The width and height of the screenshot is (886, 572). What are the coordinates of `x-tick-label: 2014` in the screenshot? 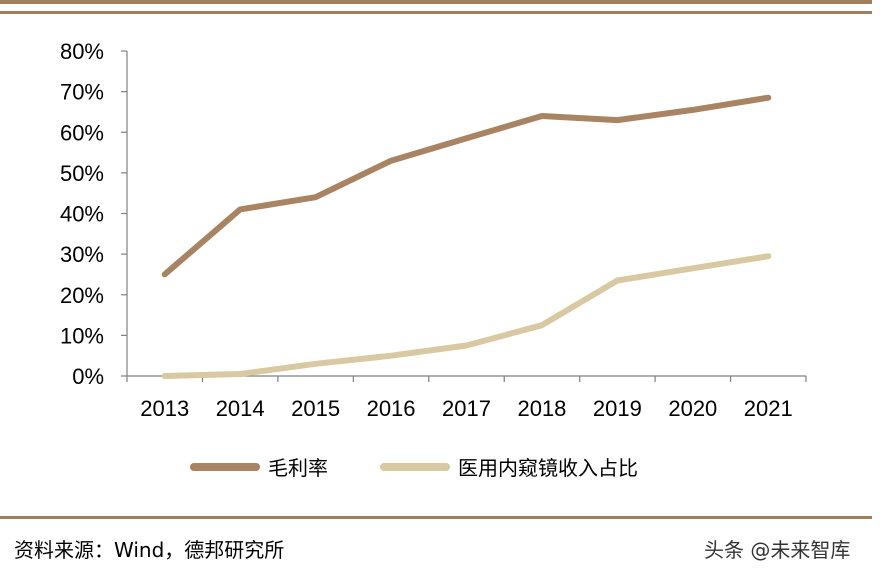 It's located at (240, 408).